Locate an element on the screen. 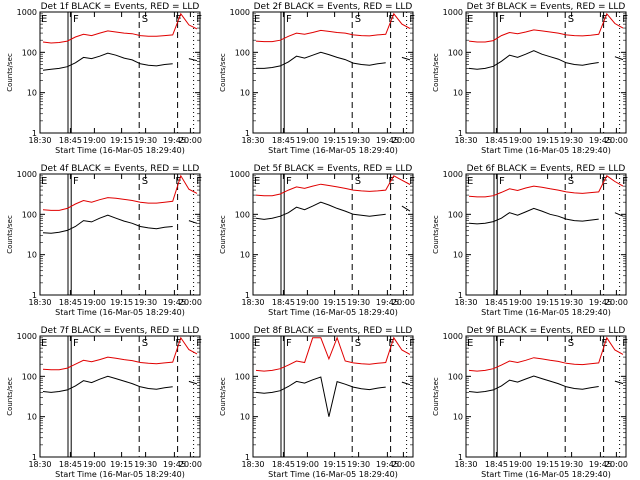 This screenshot has height=480, width=640. panel-title: Det 2f BLACK = Events, RED = LLD is located at coordinates (333, 7).